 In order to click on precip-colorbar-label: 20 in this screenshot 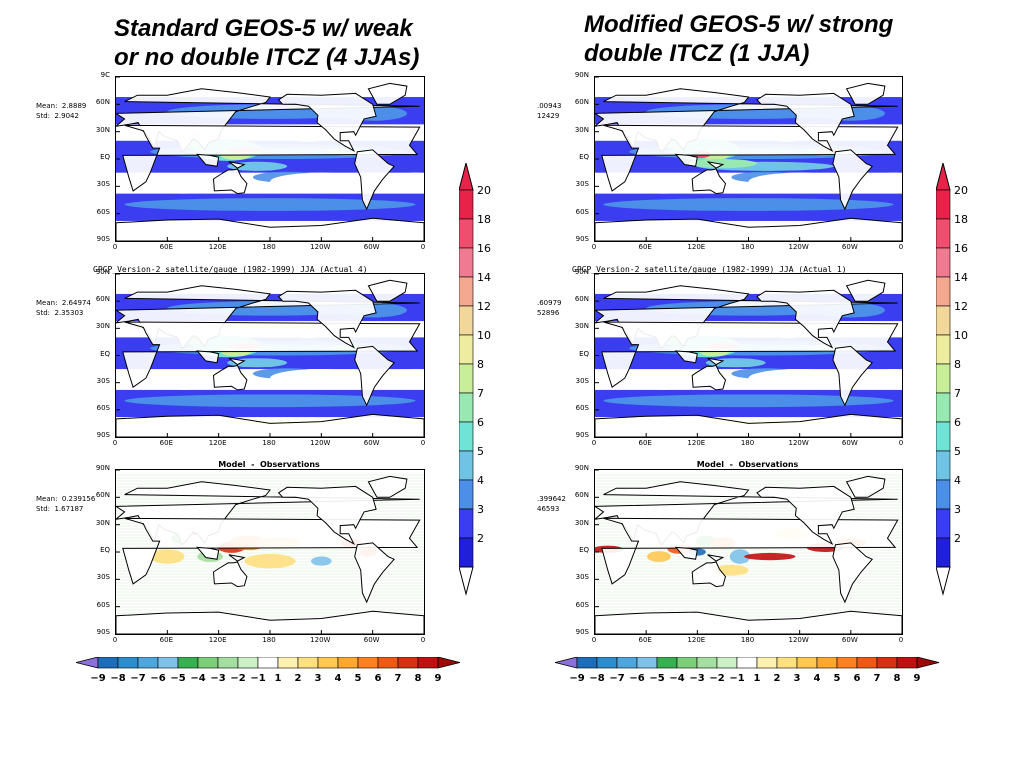, I will do `click(961, 190)`.